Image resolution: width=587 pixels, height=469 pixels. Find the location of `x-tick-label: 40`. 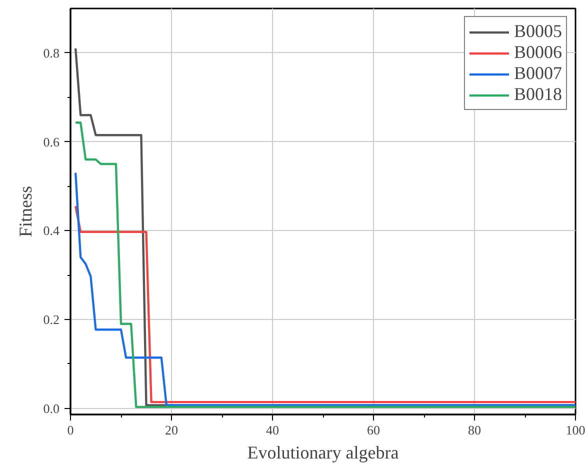

x-tick-label: 40 is located at coordinates (272, 430).